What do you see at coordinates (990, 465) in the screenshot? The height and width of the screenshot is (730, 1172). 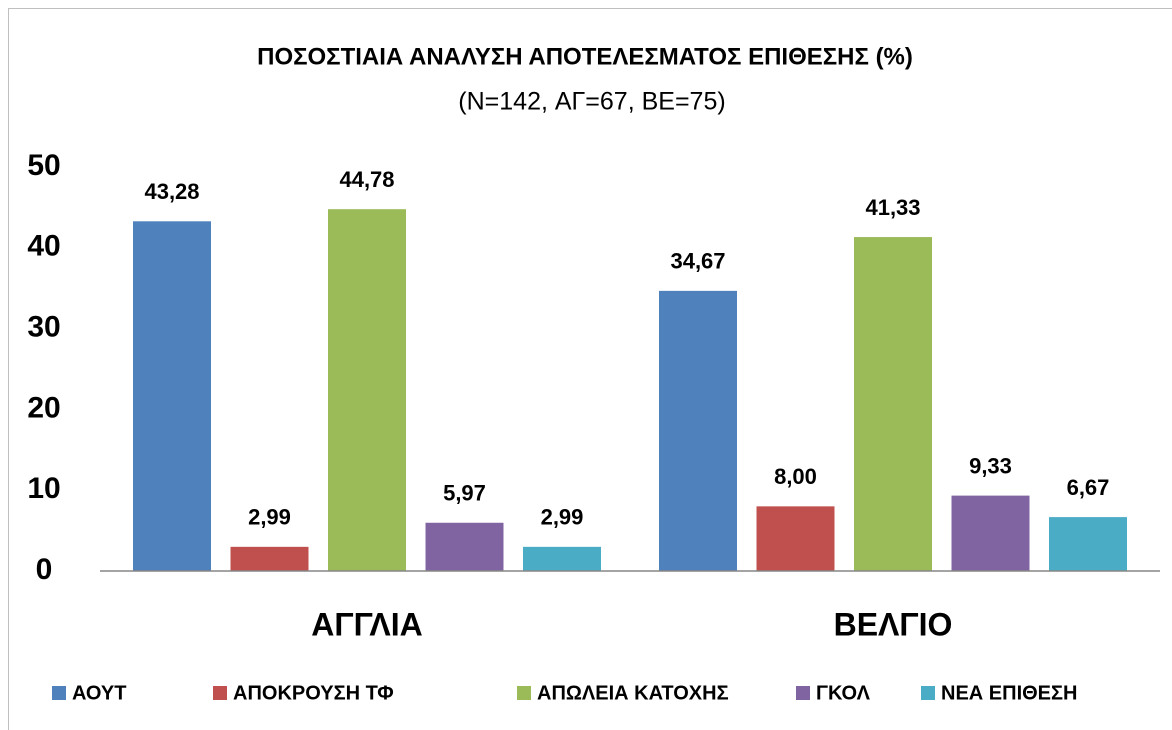 I see `data-label: 9,33` at bounding box center [990, 465].